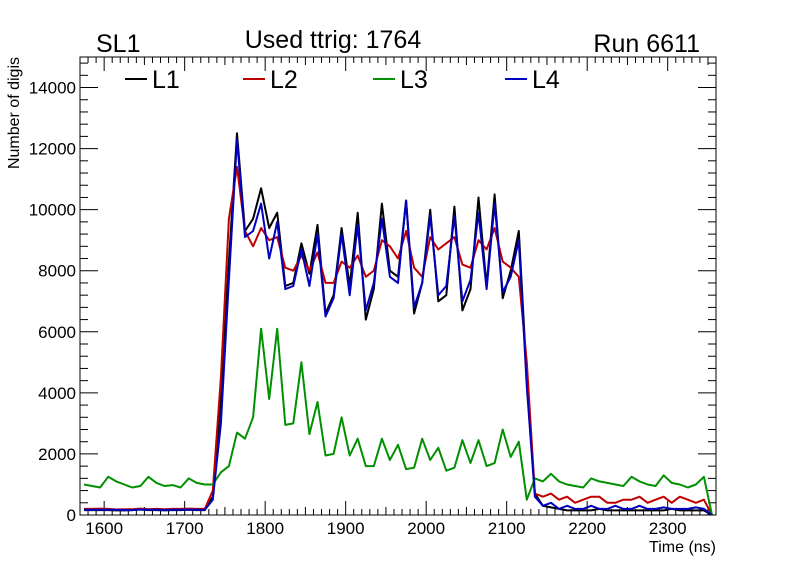  I want to click on y-tick-label: 12000, so click(52, 149).